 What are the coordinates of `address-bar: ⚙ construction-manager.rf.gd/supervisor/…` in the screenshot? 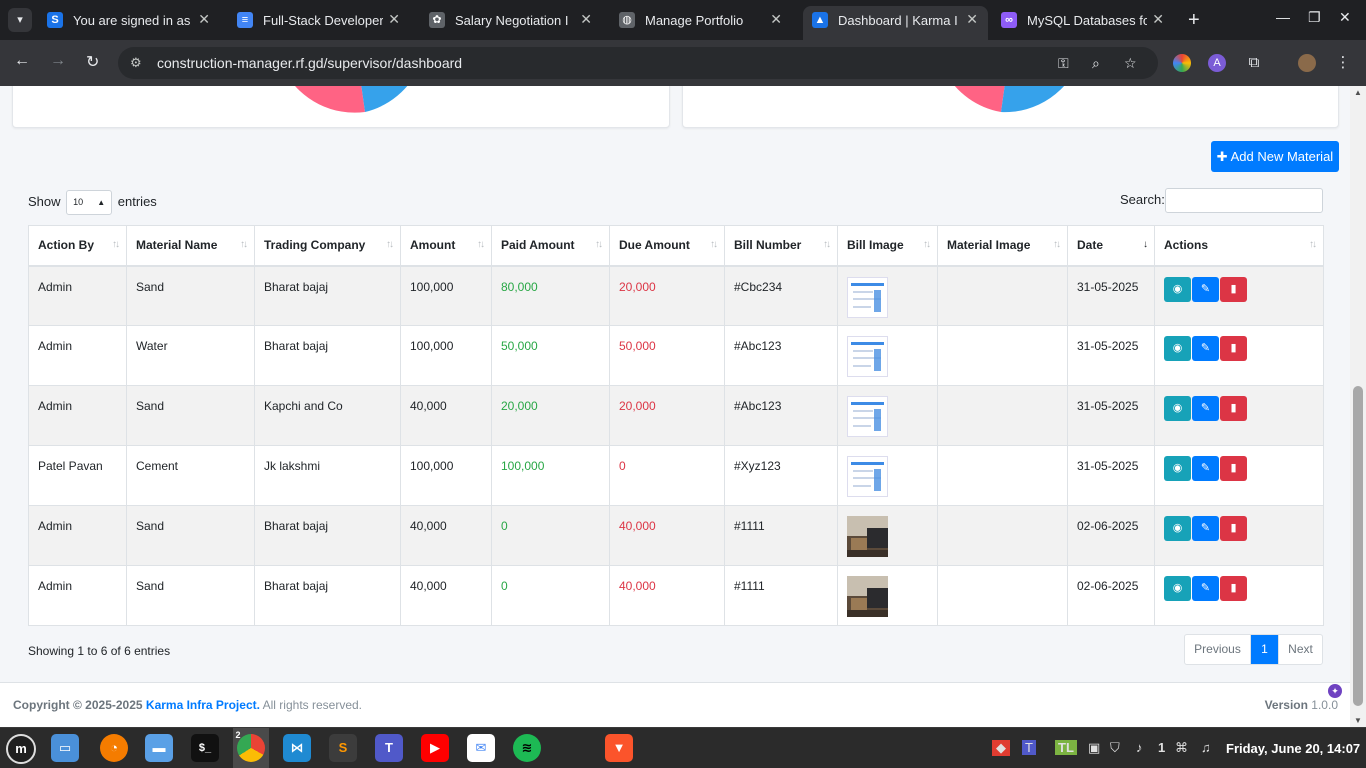 It's located at (638, 63).